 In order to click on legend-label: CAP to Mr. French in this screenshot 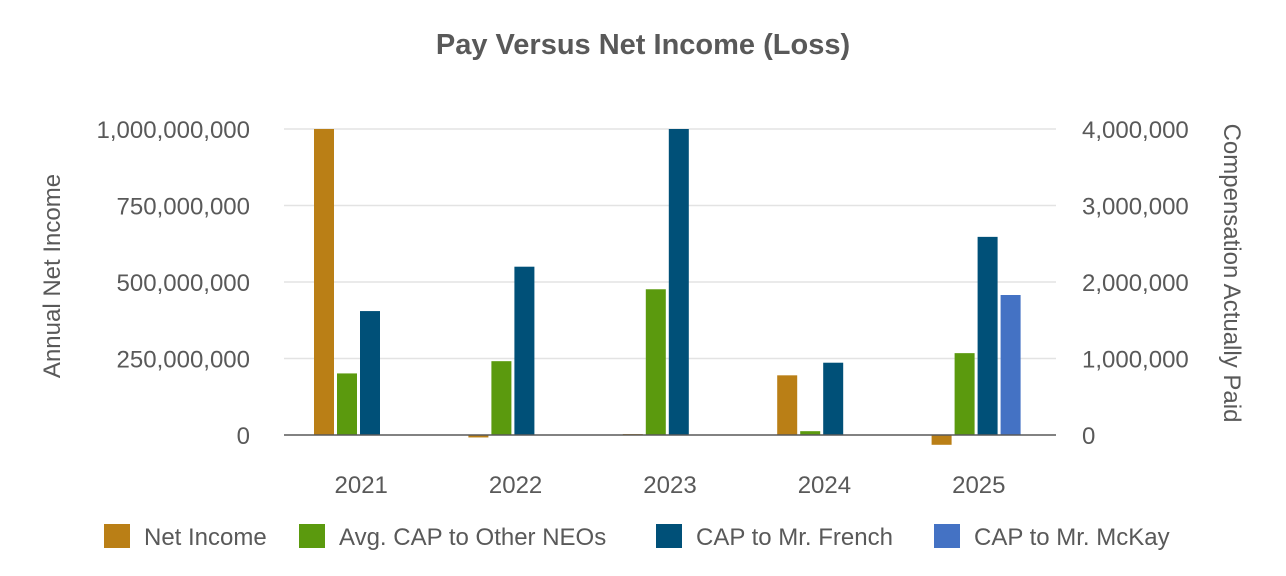, I will do `click(794, 537)`.